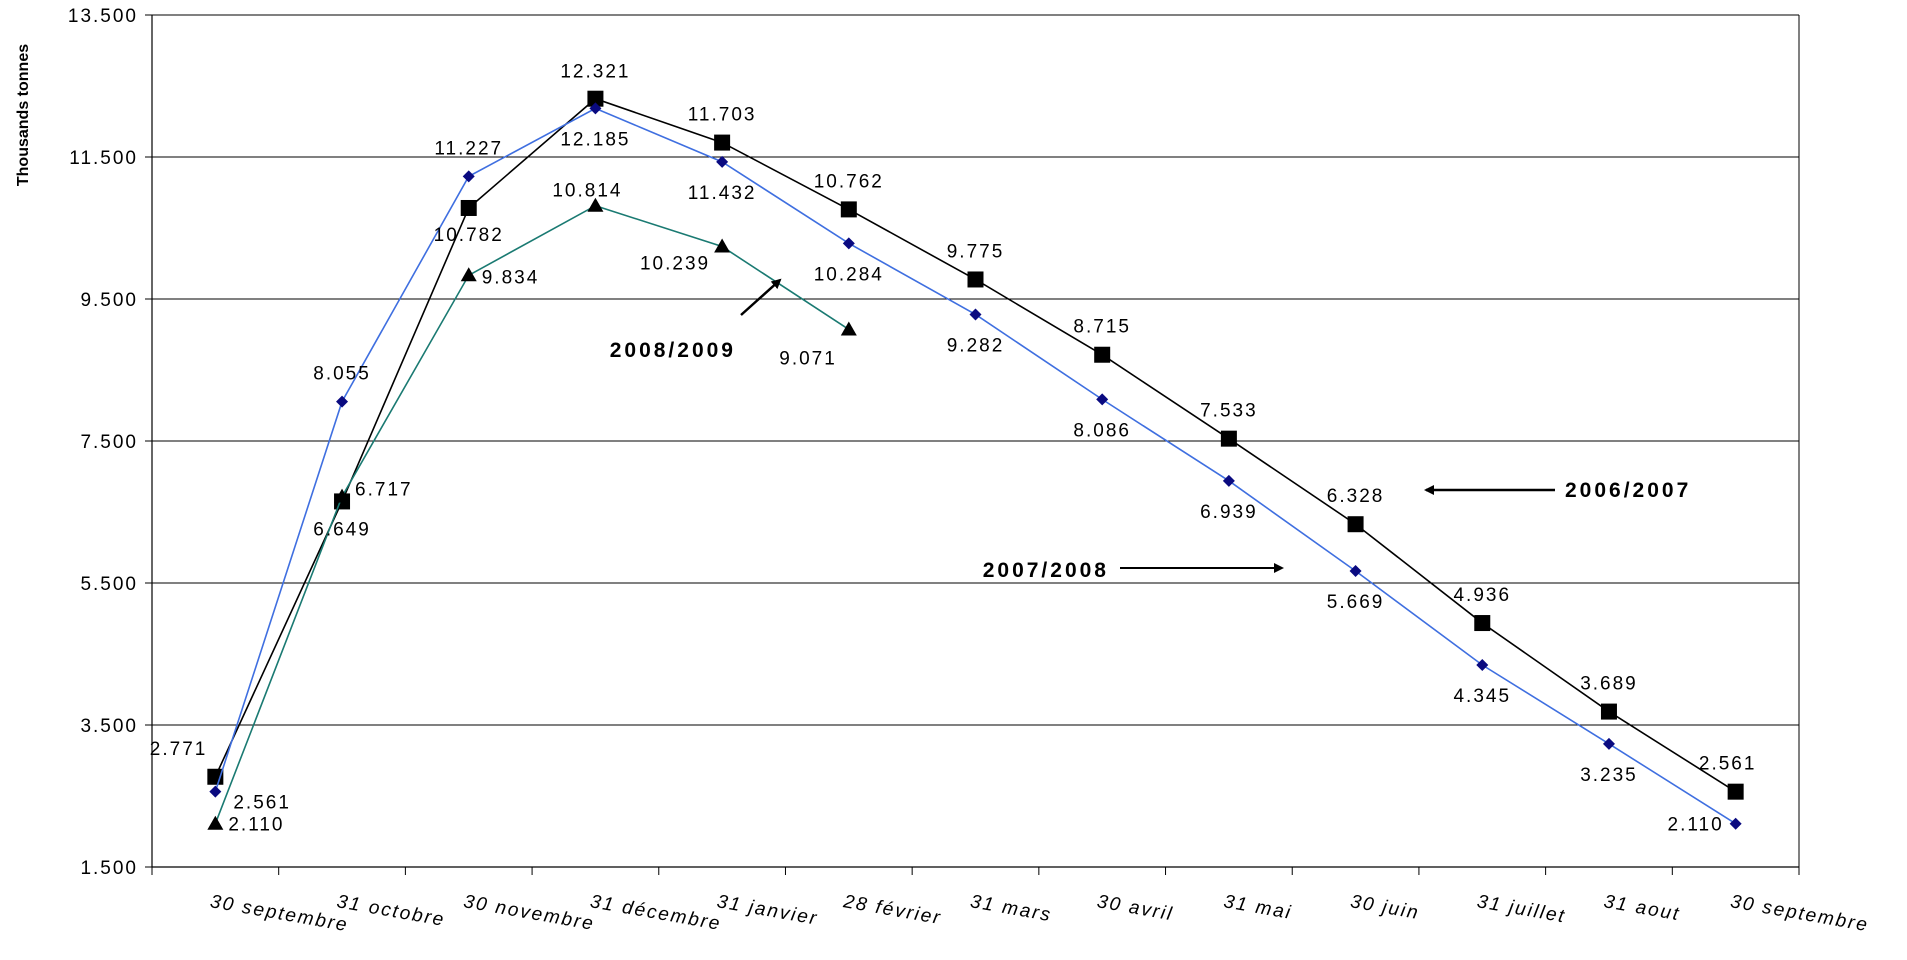 The image size is (1907, 960). What do you see at coordinates (595, 72) in the screenshot?
I see `data-label: 12.321` at bounding box center [595, 72].